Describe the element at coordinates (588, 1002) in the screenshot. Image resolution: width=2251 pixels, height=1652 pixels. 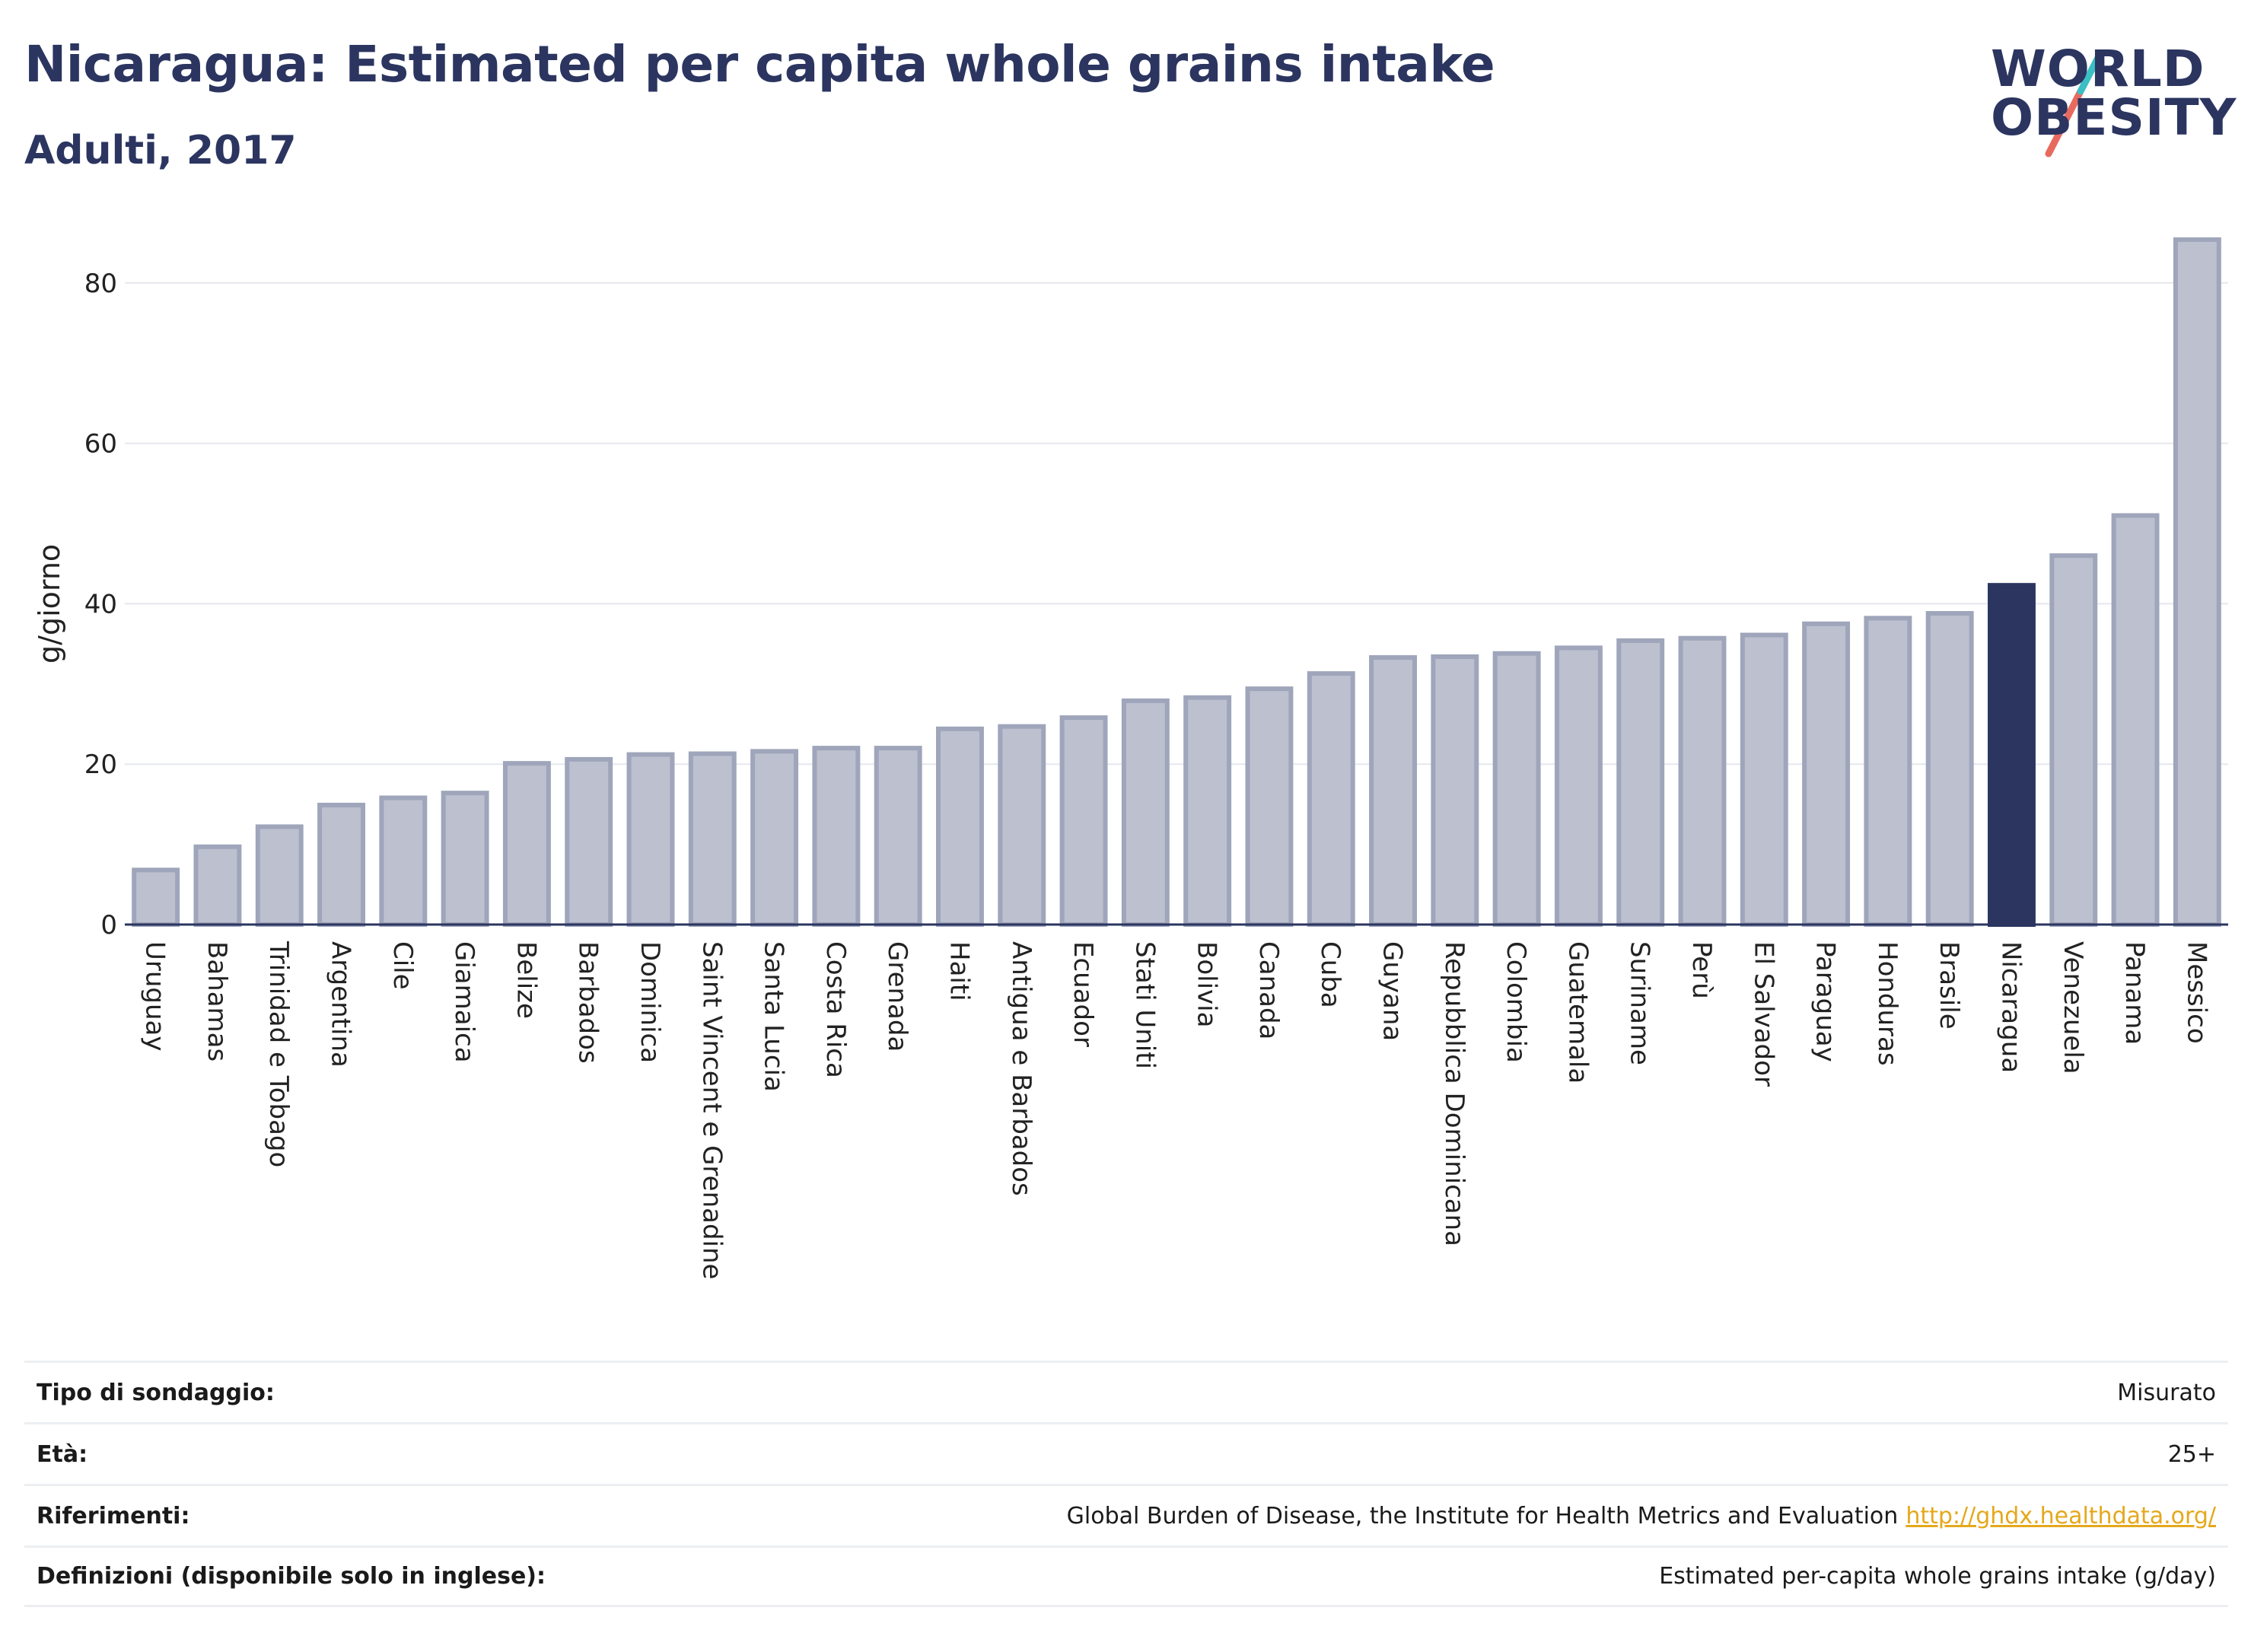
I see `x-tick-label: Barbados` at that location.